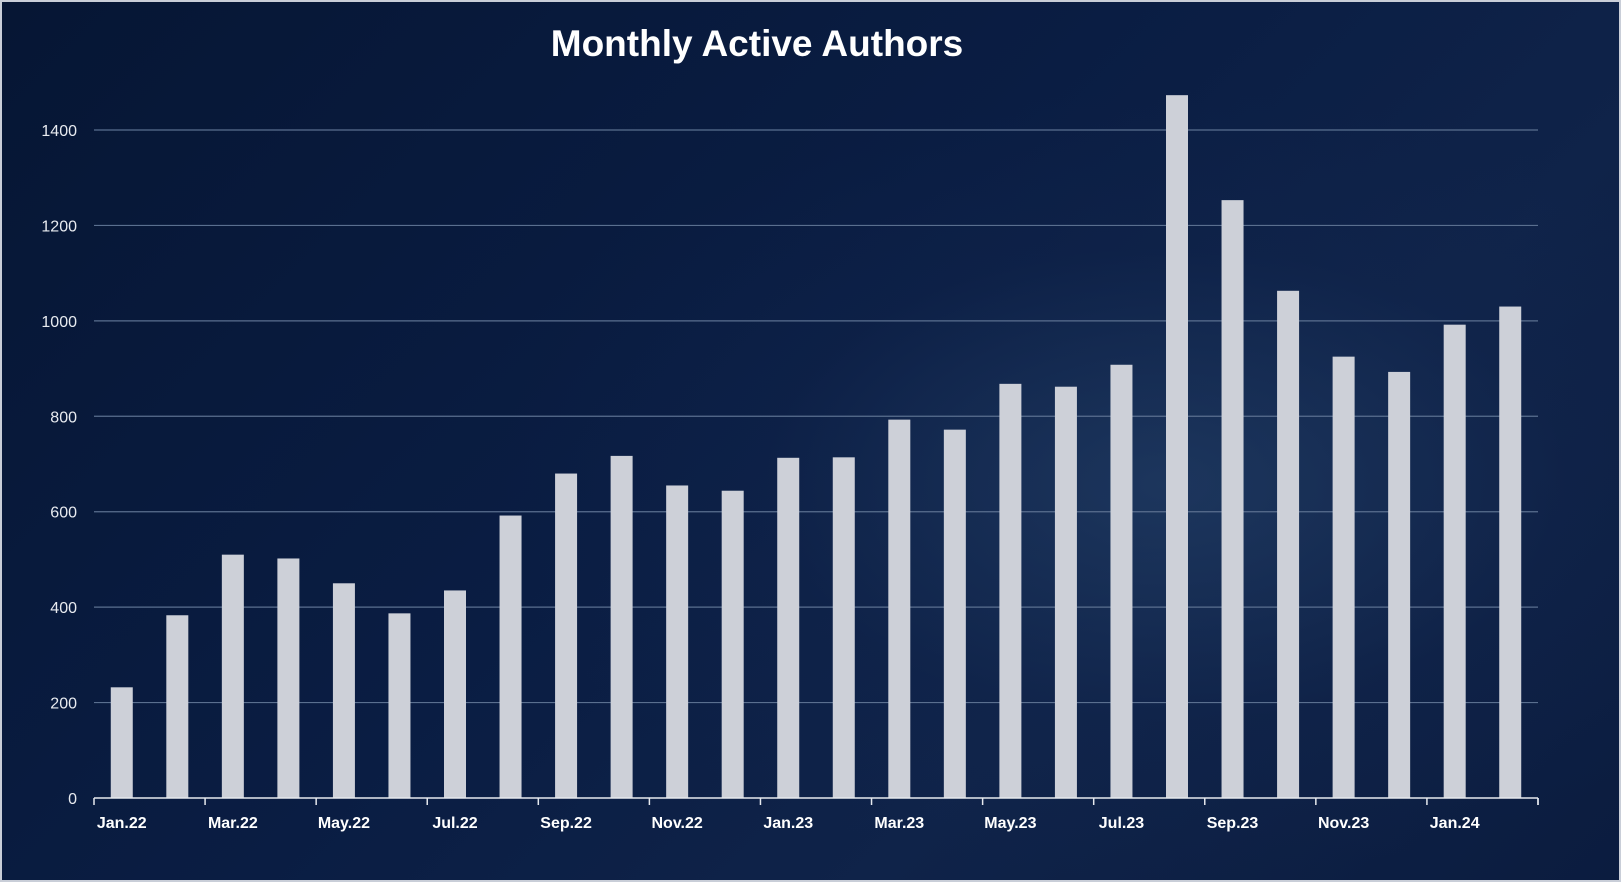  Describe the element at coordinates (677, 641) in the screenshot. I see `bar-Nov.22` at that location.